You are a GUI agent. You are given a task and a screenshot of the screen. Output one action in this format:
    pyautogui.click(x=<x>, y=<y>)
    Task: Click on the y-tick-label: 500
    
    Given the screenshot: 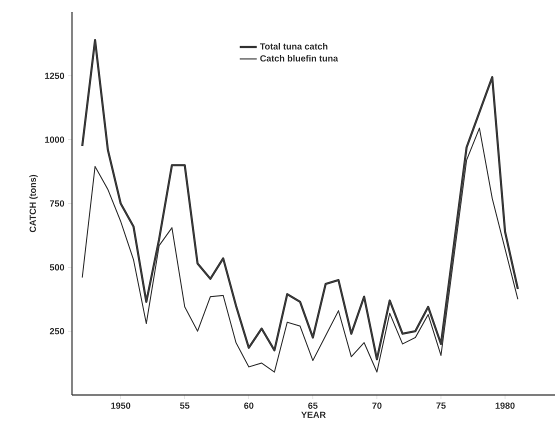 What is the action you would take?
    pyautogui.click(x=57, y=267)
    